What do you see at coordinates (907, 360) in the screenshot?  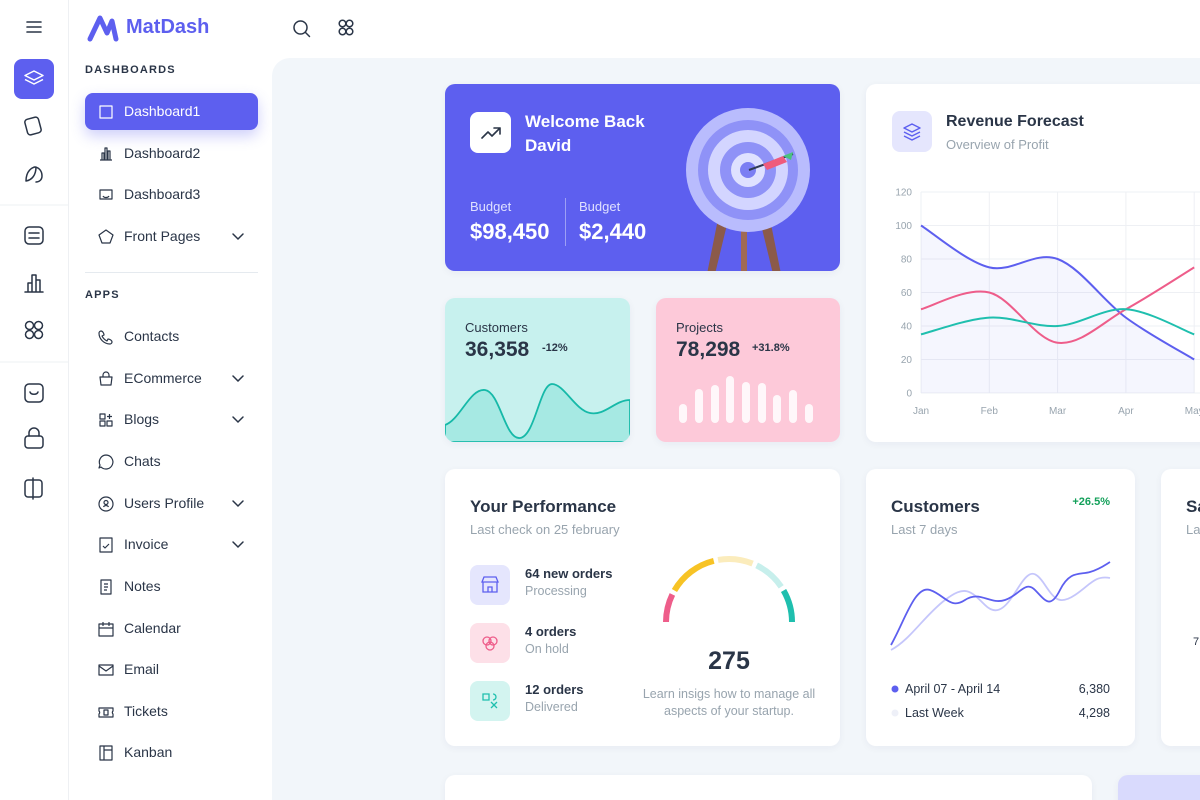 I see `y-tick-label: 20` at bounding box center [907, 360].